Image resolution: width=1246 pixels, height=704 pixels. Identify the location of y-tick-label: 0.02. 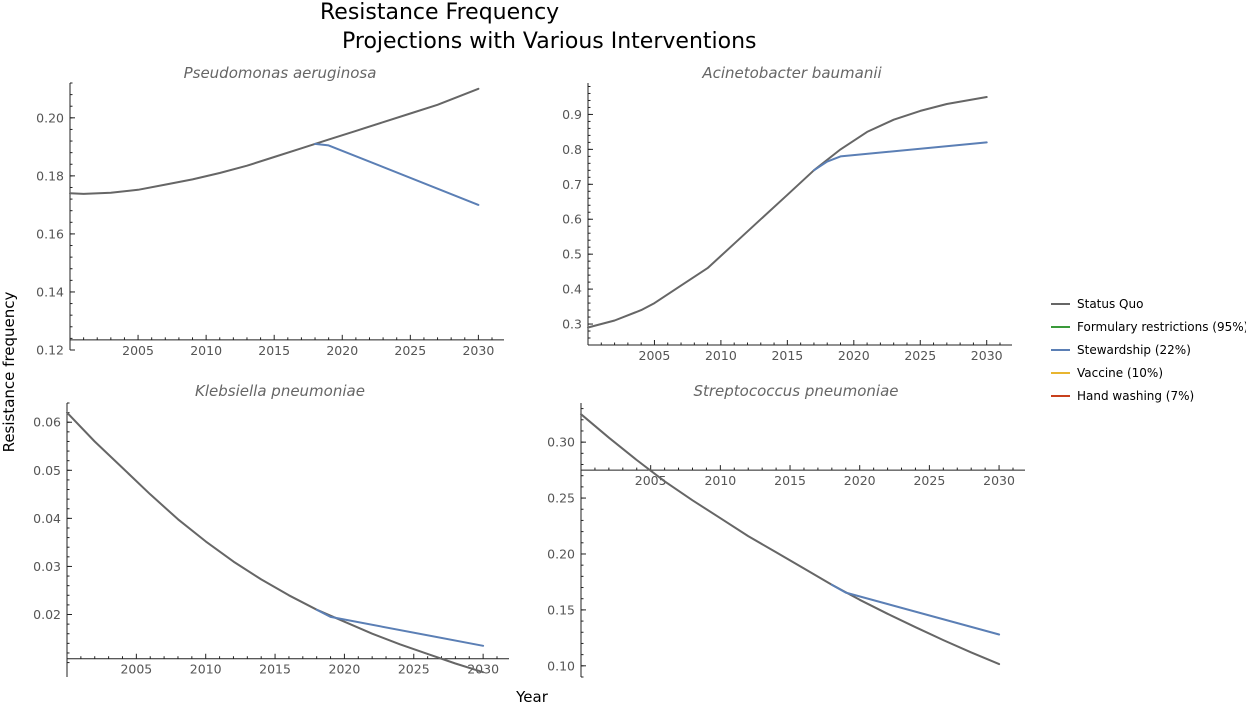
(47, 614).